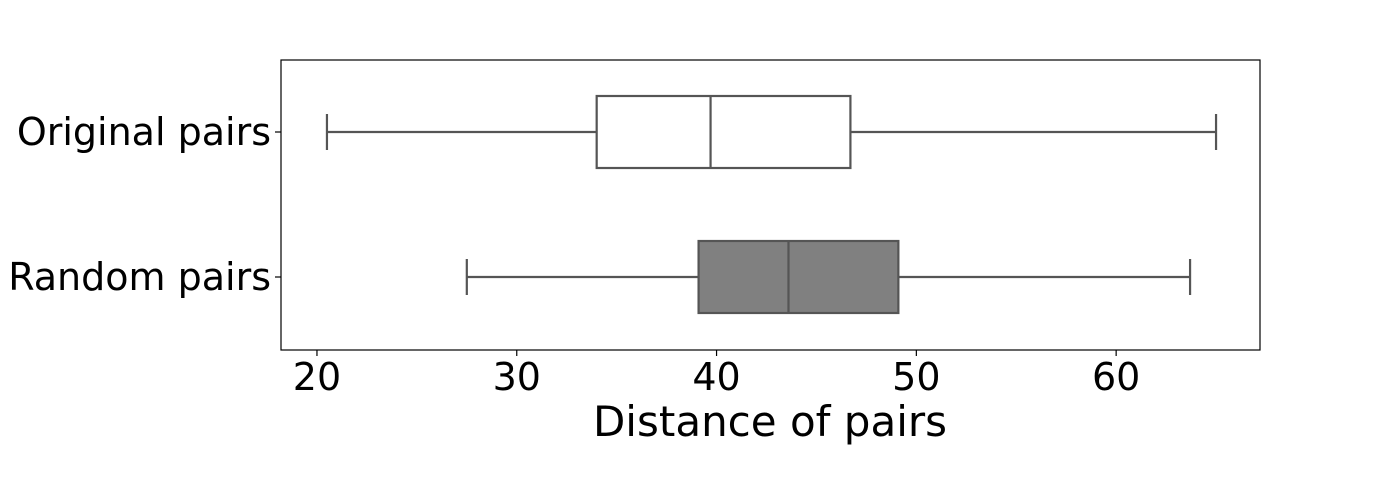 The image size is (1400, 500). Describe the element at coordinates (916, 377) in the screenshot. I see `x-tick-label-50: 50` at that location.